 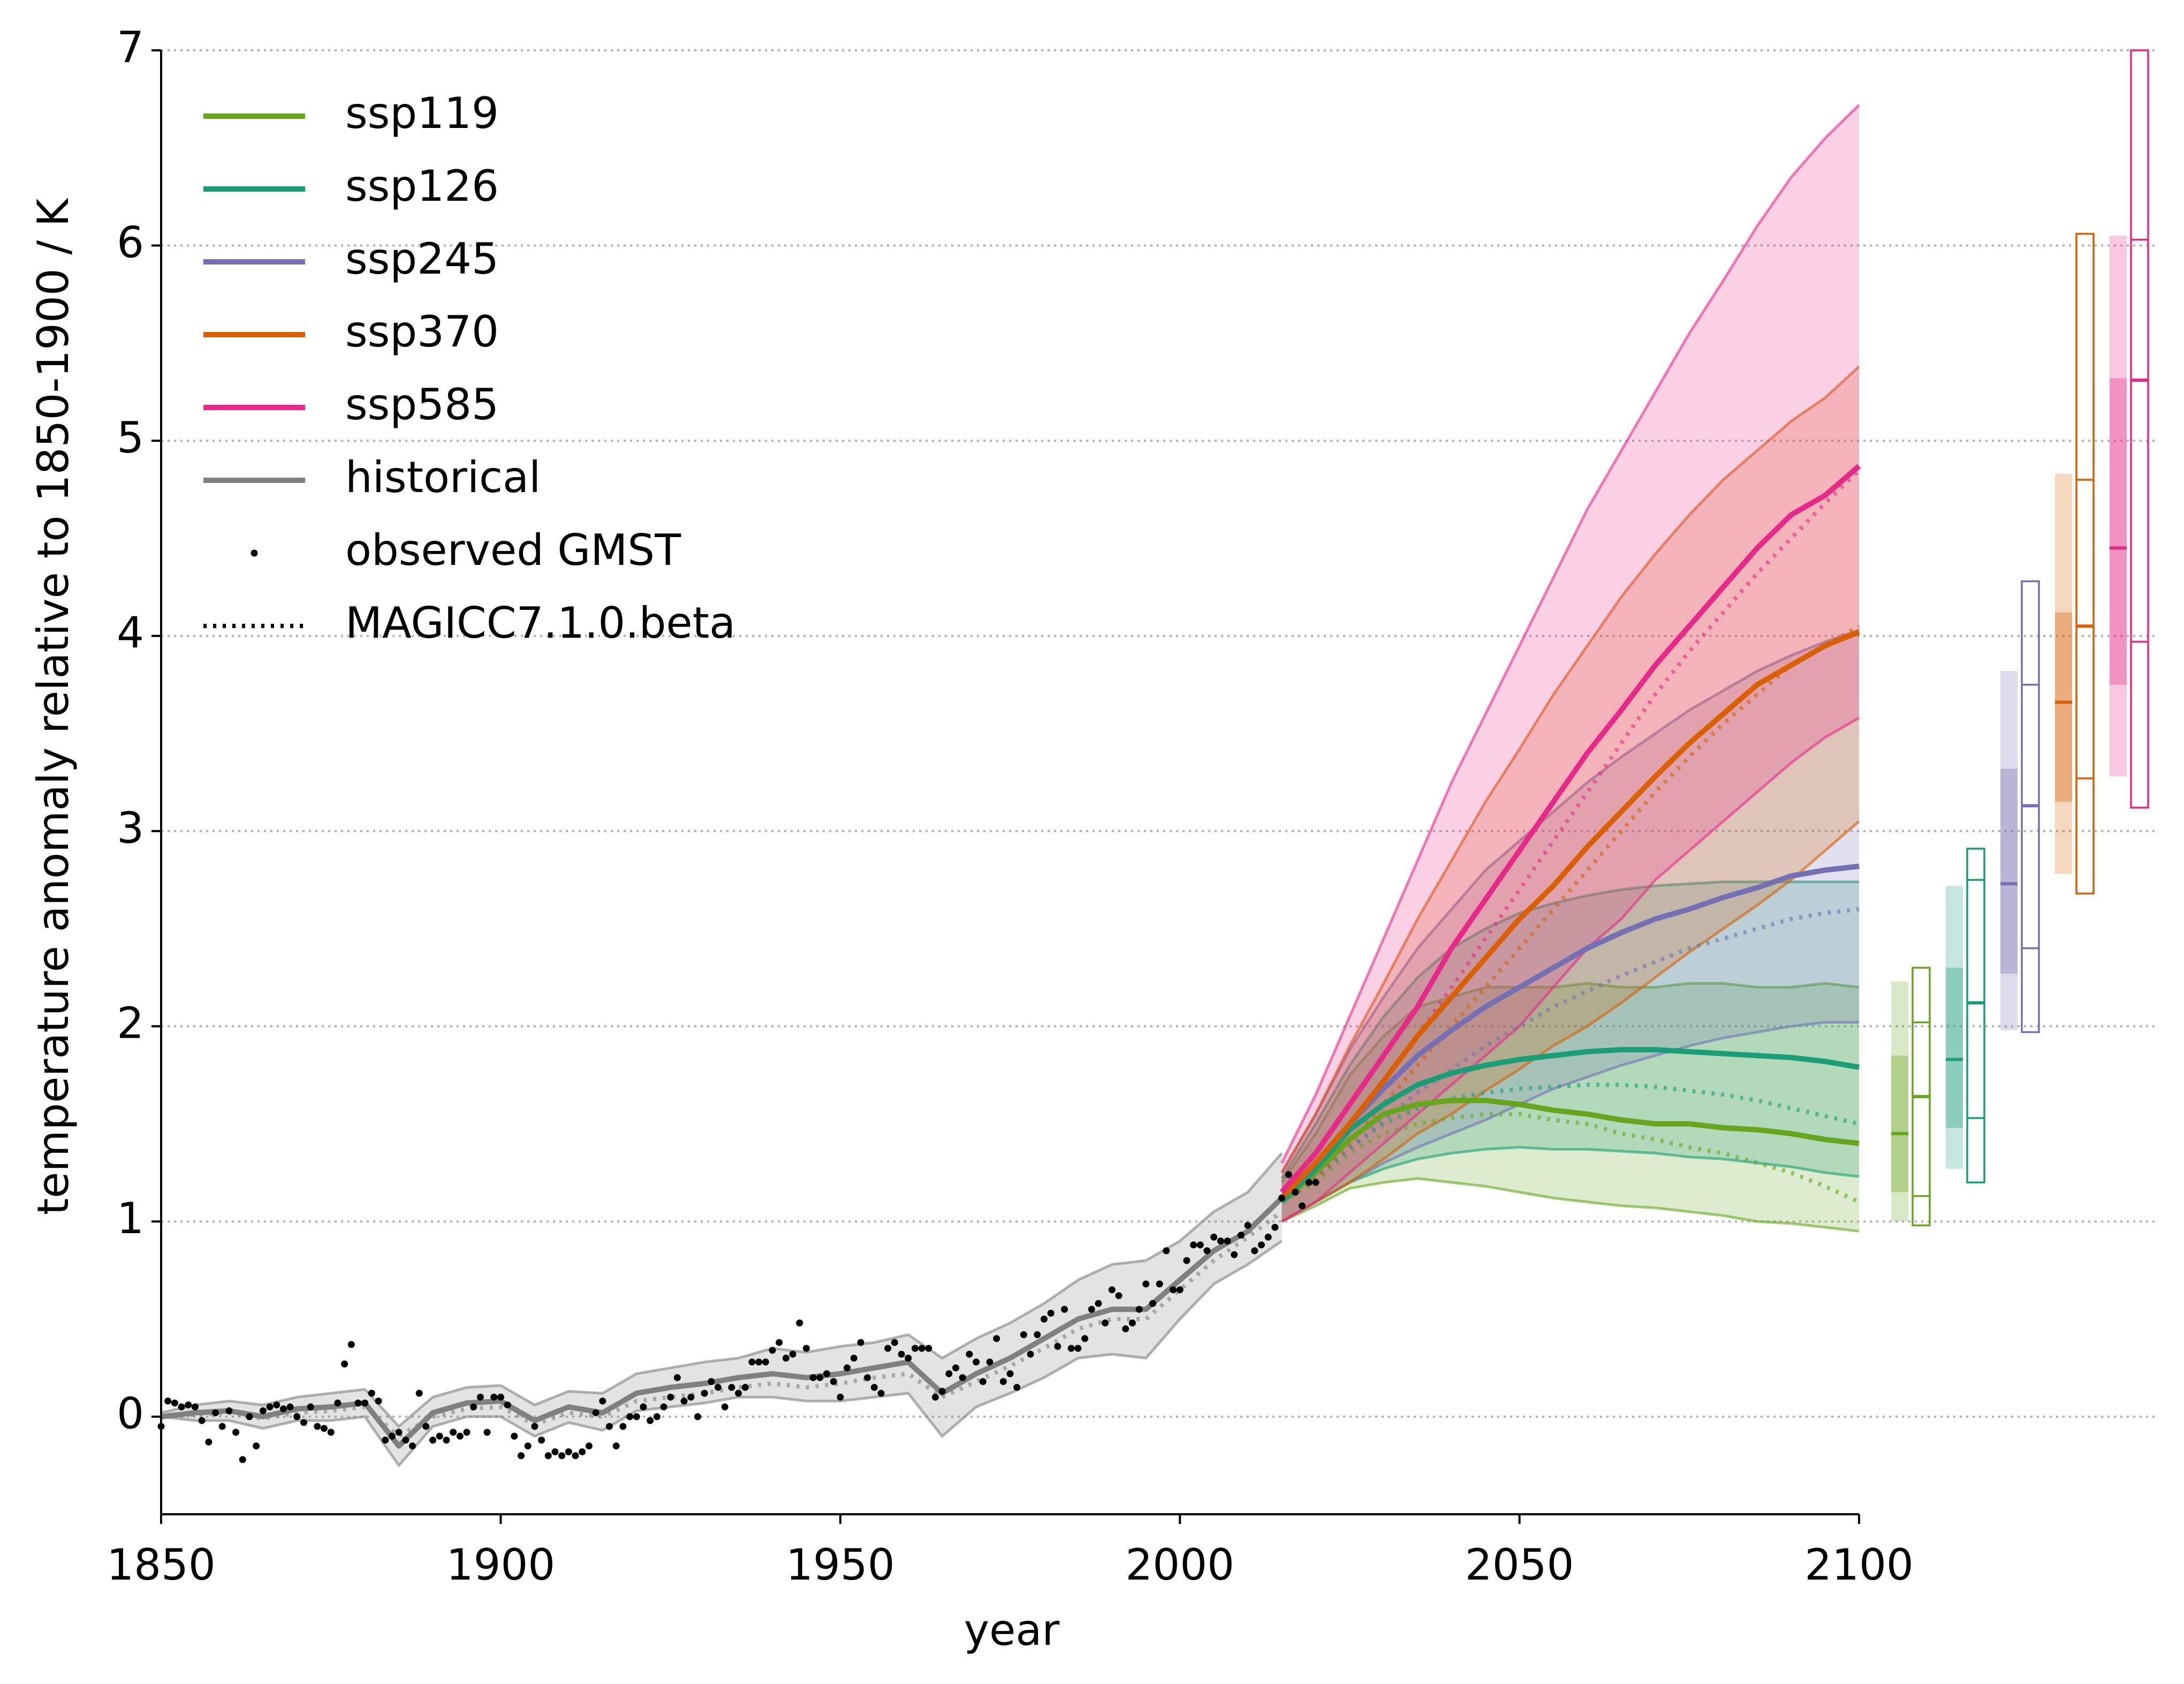 I want to click on legend-label: ssp119, so click(x=422, y=113).